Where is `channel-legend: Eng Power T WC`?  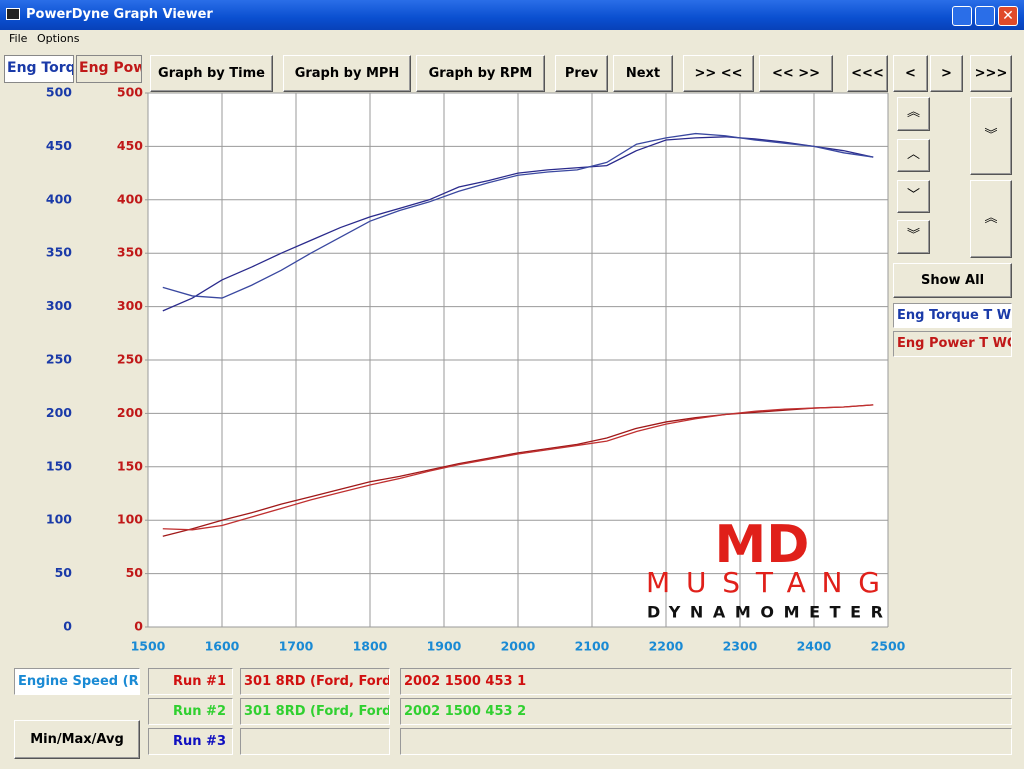
channel-legend: Eng Power T WC is located at coordinates (952, 344).